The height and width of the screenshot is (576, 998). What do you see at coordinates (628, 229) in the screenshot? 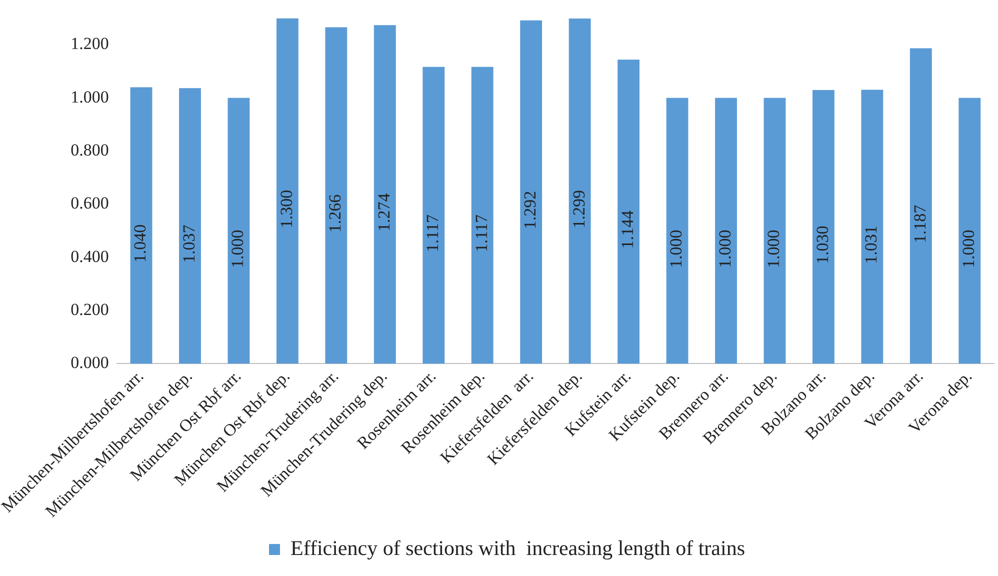
I see `data-label: 1.144` at bounding box center [628, 229].